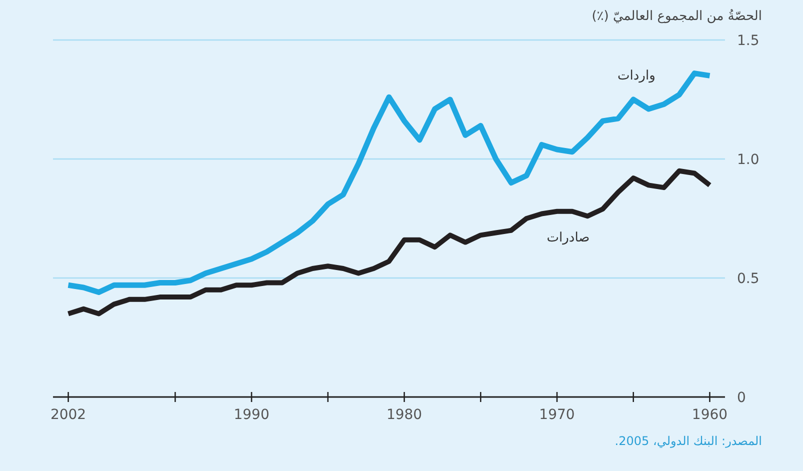  What do you see at coordinates (748, 41) in the screenshot?
I see `y-tick-label: 1.5` at bounding box center [748, 41].